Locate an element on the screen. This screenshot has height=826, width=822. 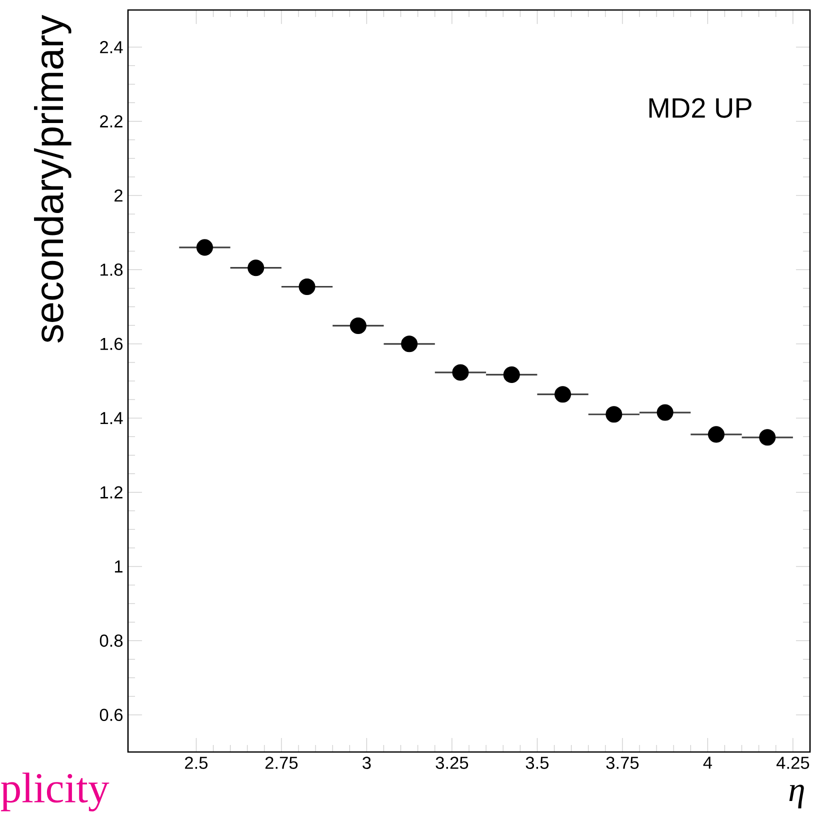
y-tick-label: 0.6 is located at coordinates (111, 715).